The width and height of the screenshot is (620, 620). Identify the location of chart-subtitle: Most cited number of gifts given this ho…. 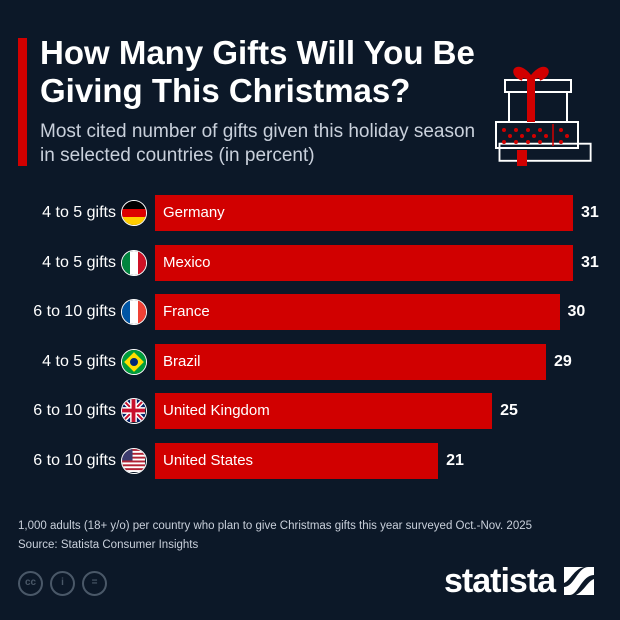
(258, 143).